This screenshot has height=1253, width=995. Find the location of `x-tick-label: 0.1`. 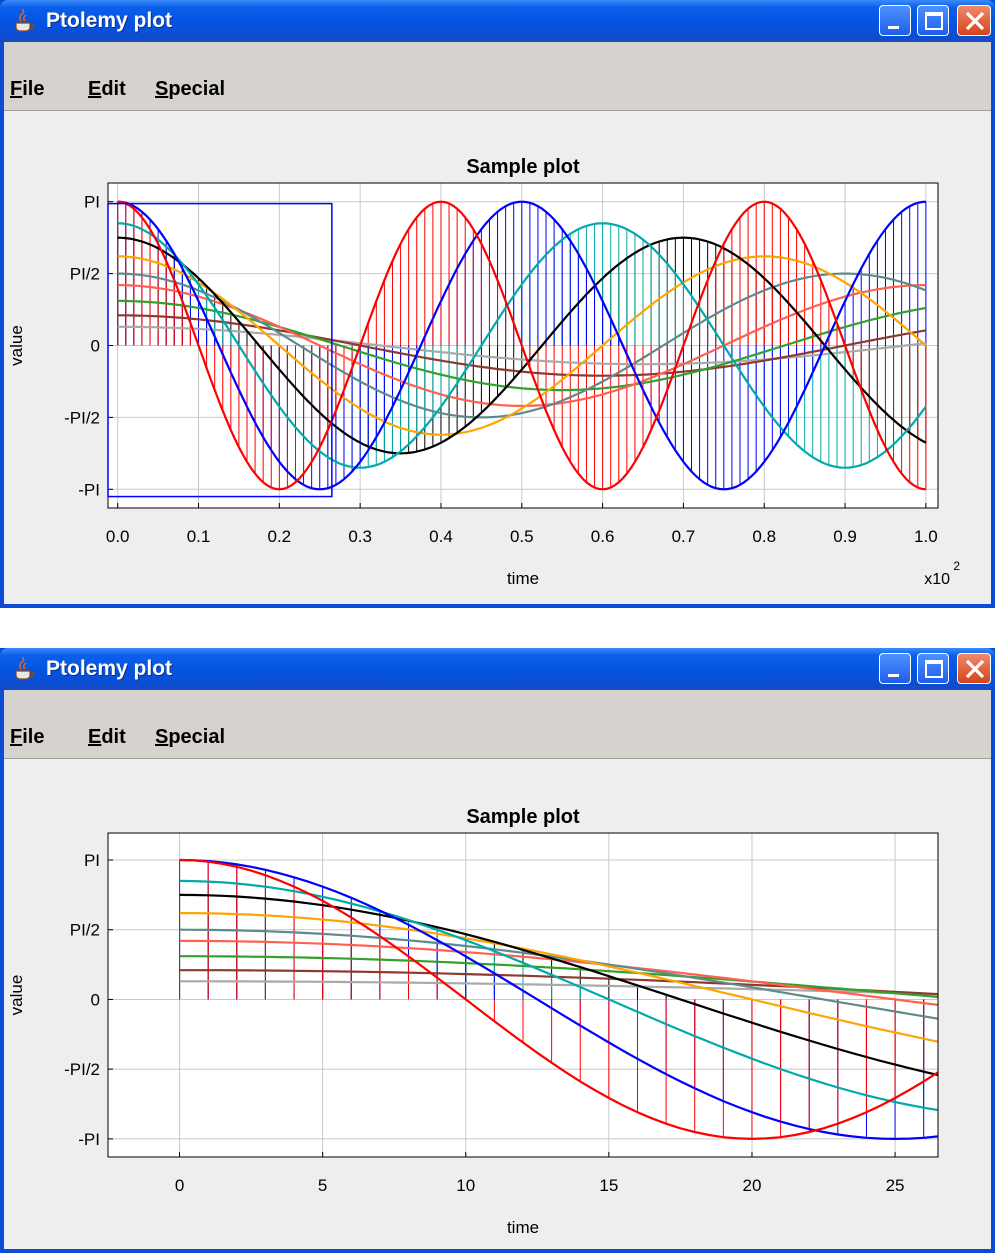

x-tick-label: 0.1 is located at coordinates (199, 536).